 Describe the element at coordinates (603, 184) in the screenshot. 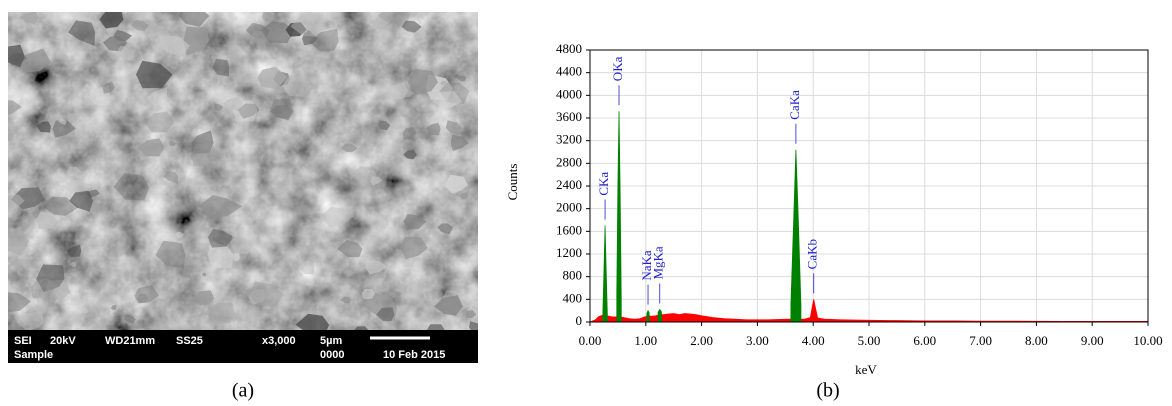

I see `peak-label: CKa` at that location.